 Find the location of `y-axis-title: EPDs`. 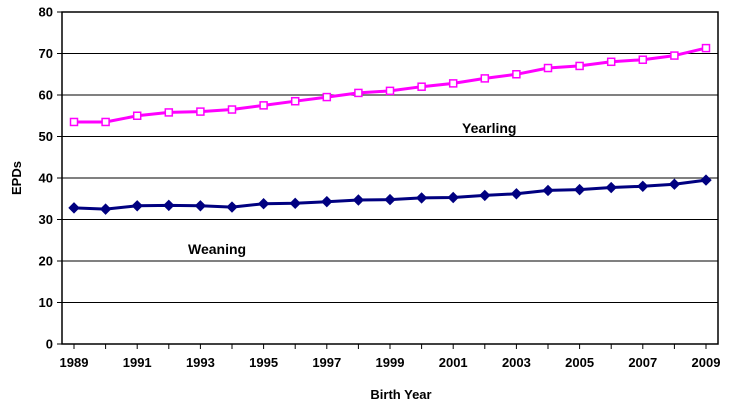

y-axis-title: EPDs is located at coordinates (16, 178).